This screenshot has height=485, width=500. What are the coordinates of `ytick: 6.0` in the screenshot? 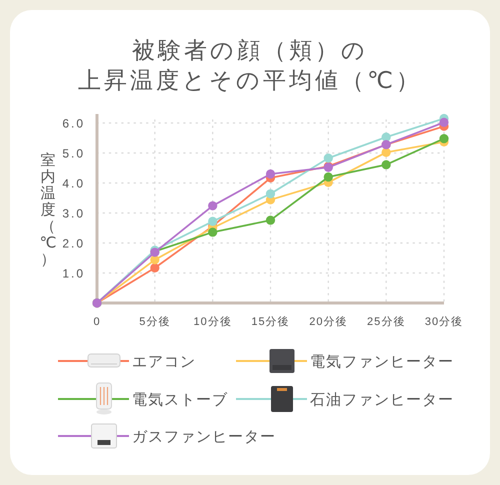 It's located at (73, 123).